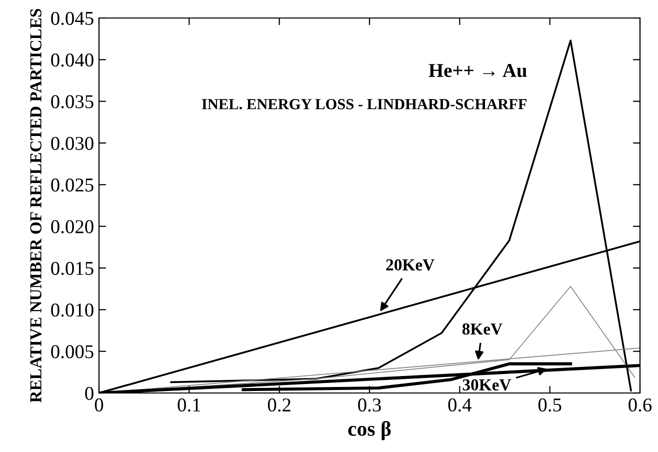 This screenshot has height=452, width=658. What do you see at coordinates (369, 430) in the screenshot?
I see `x-axis-title: cos β` at bounding box center [369, 430].